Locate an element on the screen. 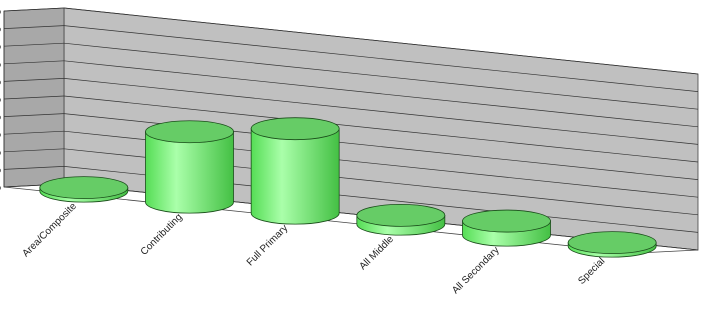 This screenshot has width=702, height=334. y-tick-label: 0% is located at coordinates (0, 187).